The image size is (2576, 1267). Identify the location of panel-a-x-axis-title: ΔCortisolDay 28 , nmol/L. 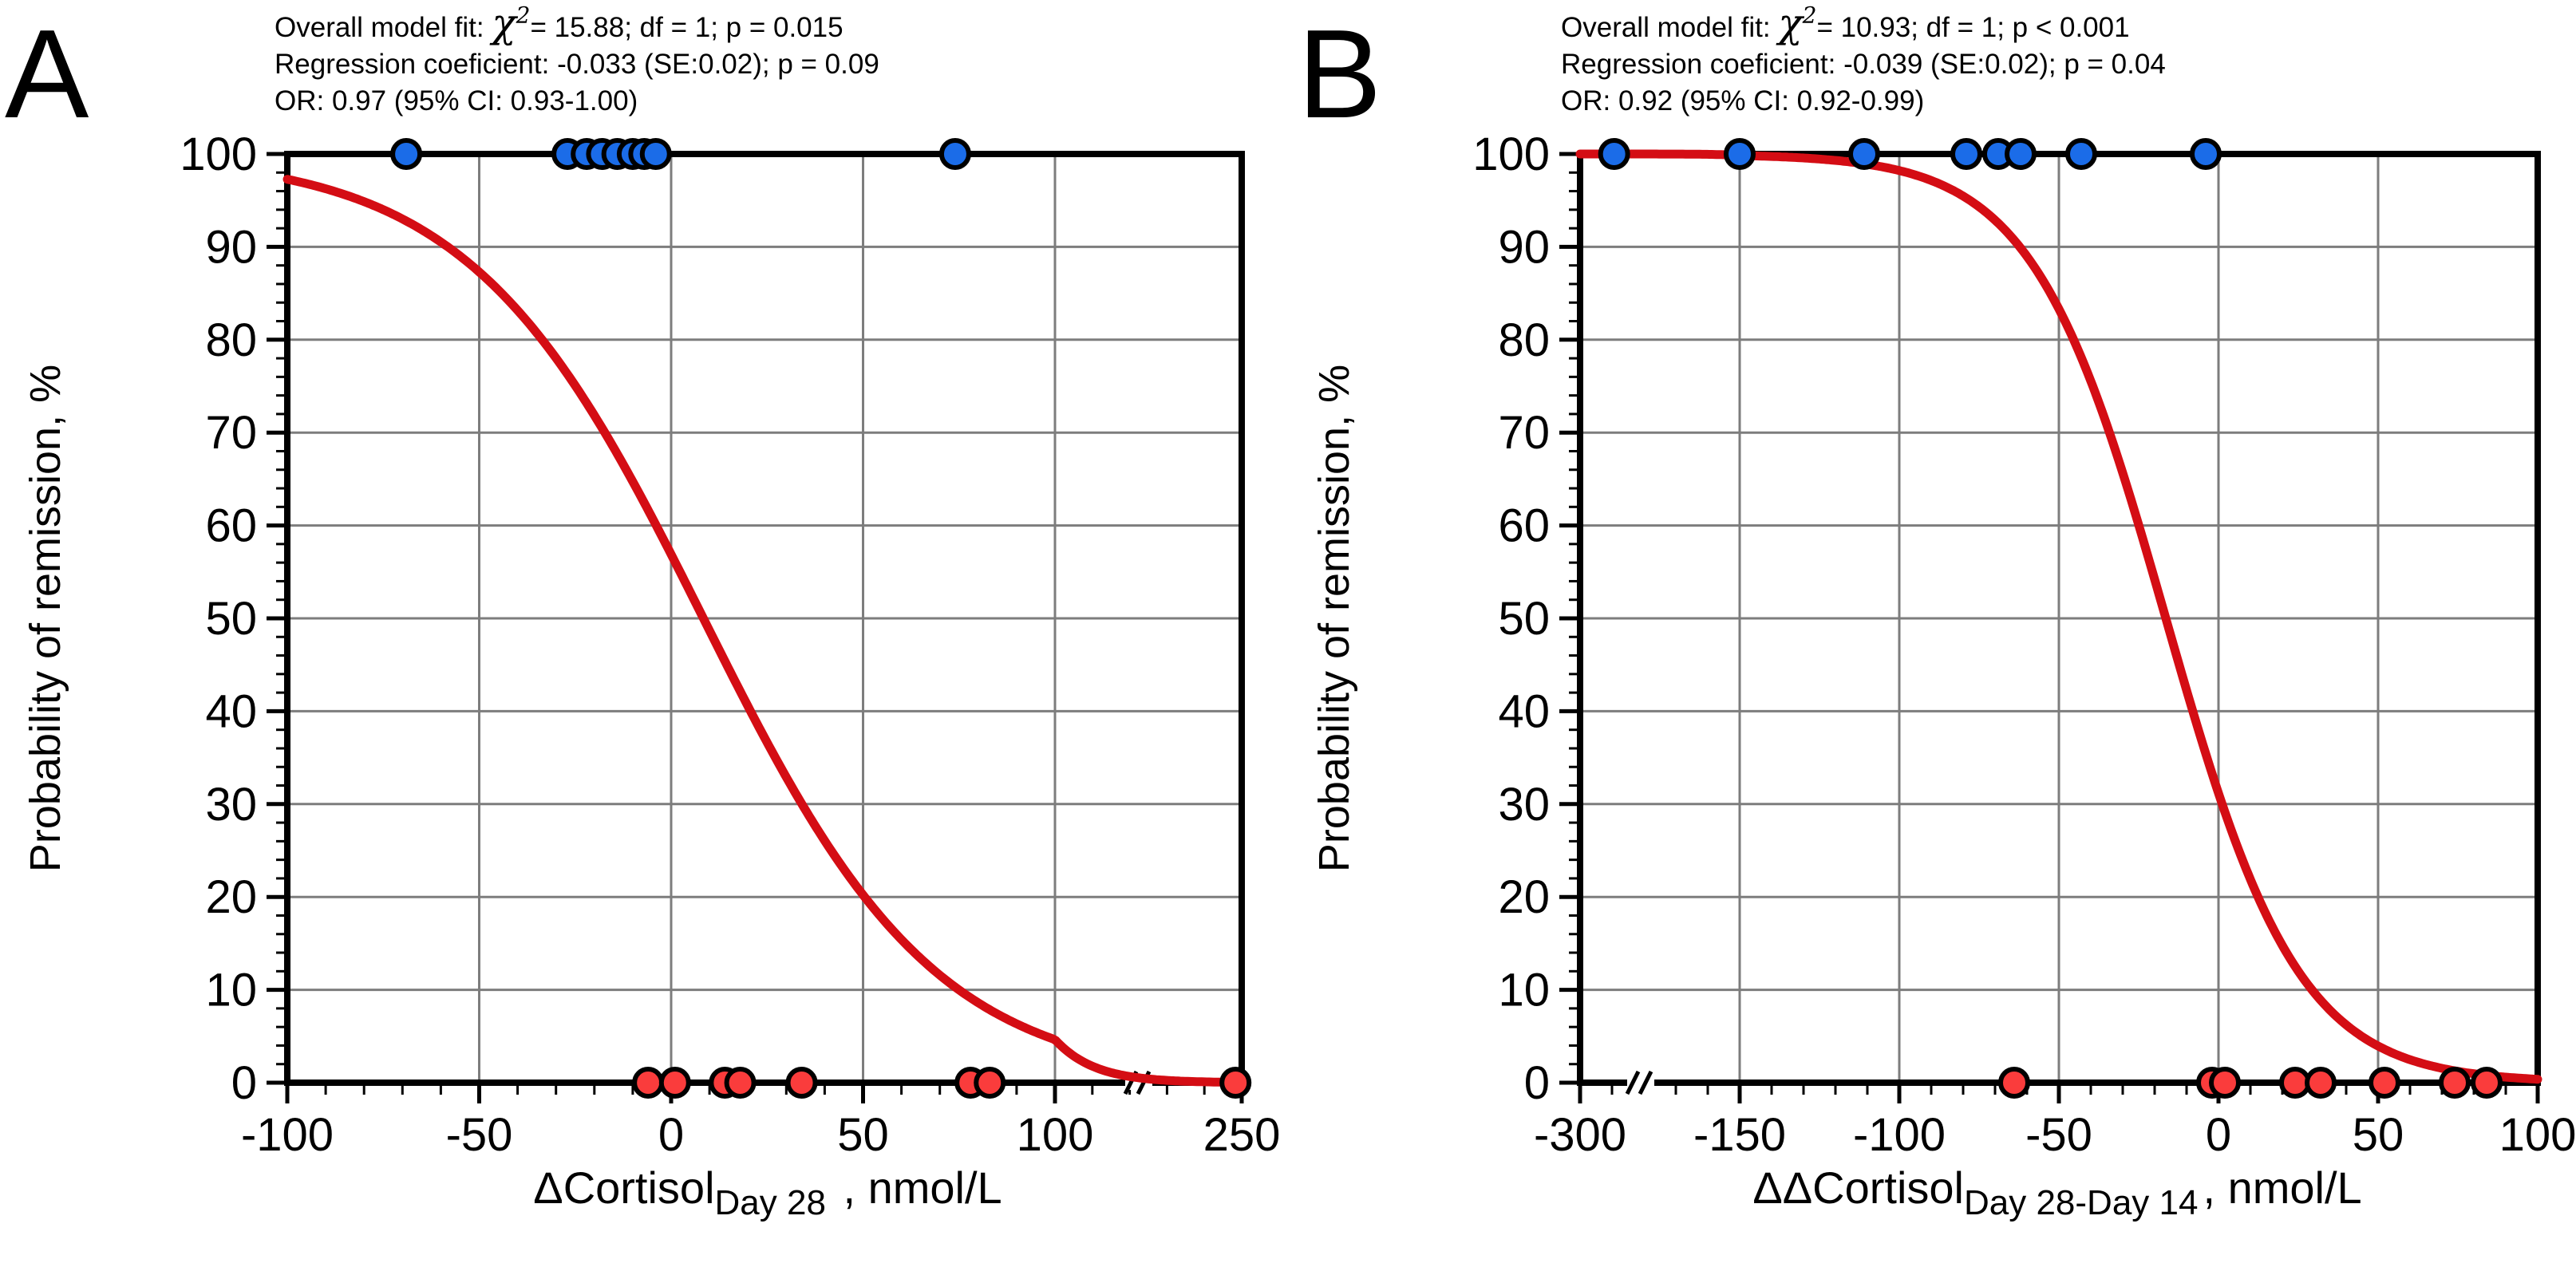
(767, 1193).